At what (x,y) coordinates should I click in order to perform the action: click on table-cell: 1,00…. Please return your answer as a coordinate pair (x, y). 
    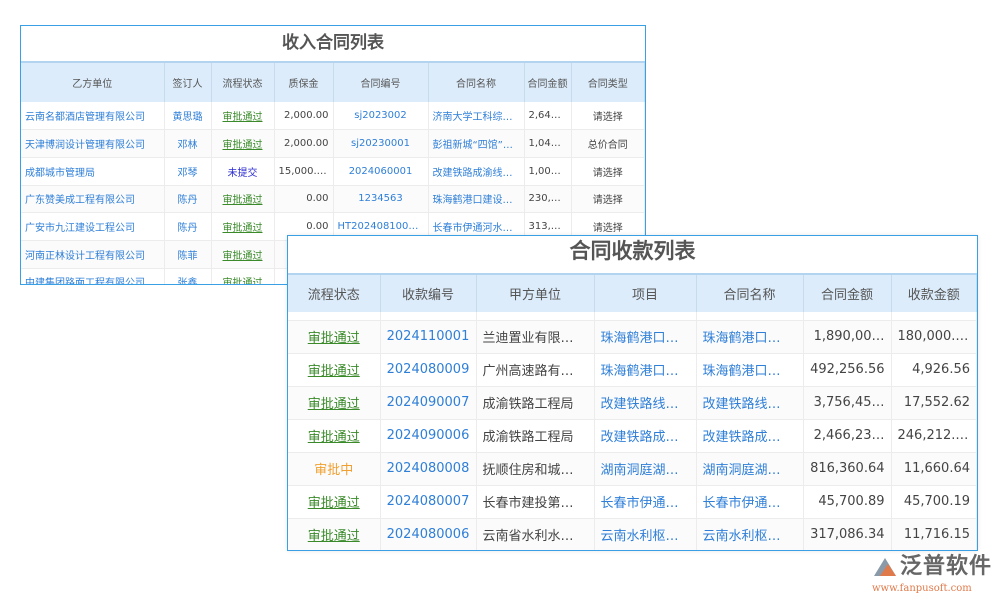
    Looking at the image, I should click on (548, 171).